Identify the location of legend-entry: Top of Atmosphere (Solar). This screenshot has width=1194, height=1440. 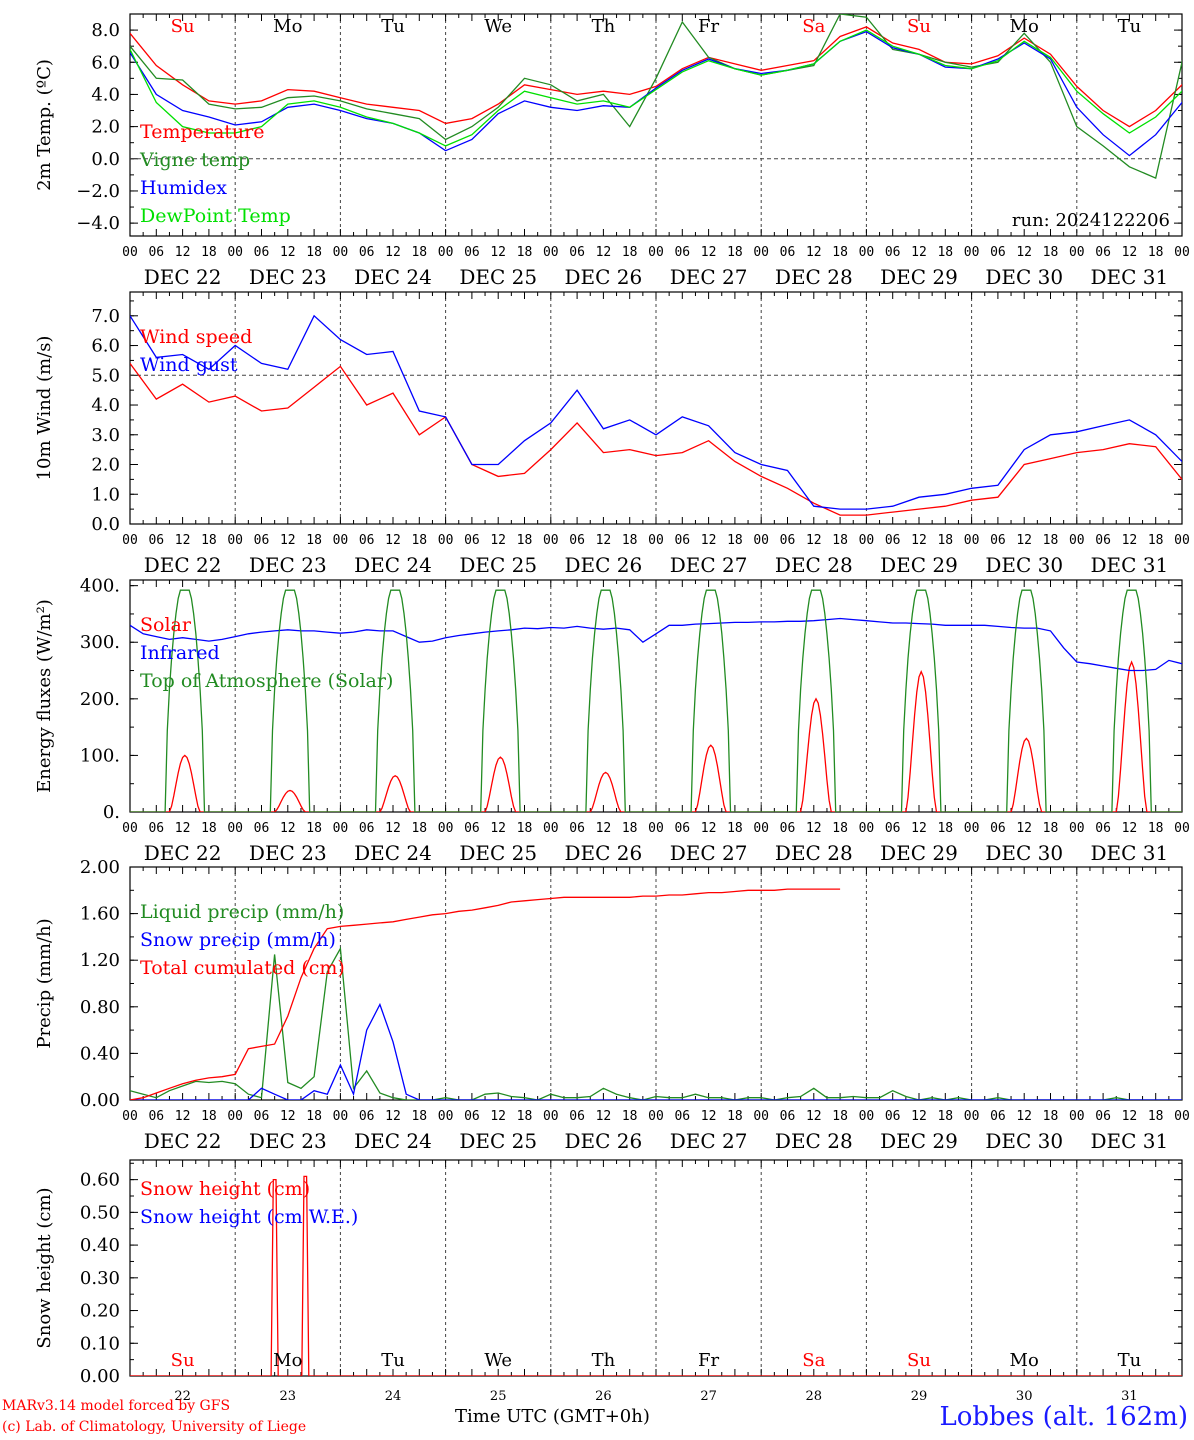
(266, 681).